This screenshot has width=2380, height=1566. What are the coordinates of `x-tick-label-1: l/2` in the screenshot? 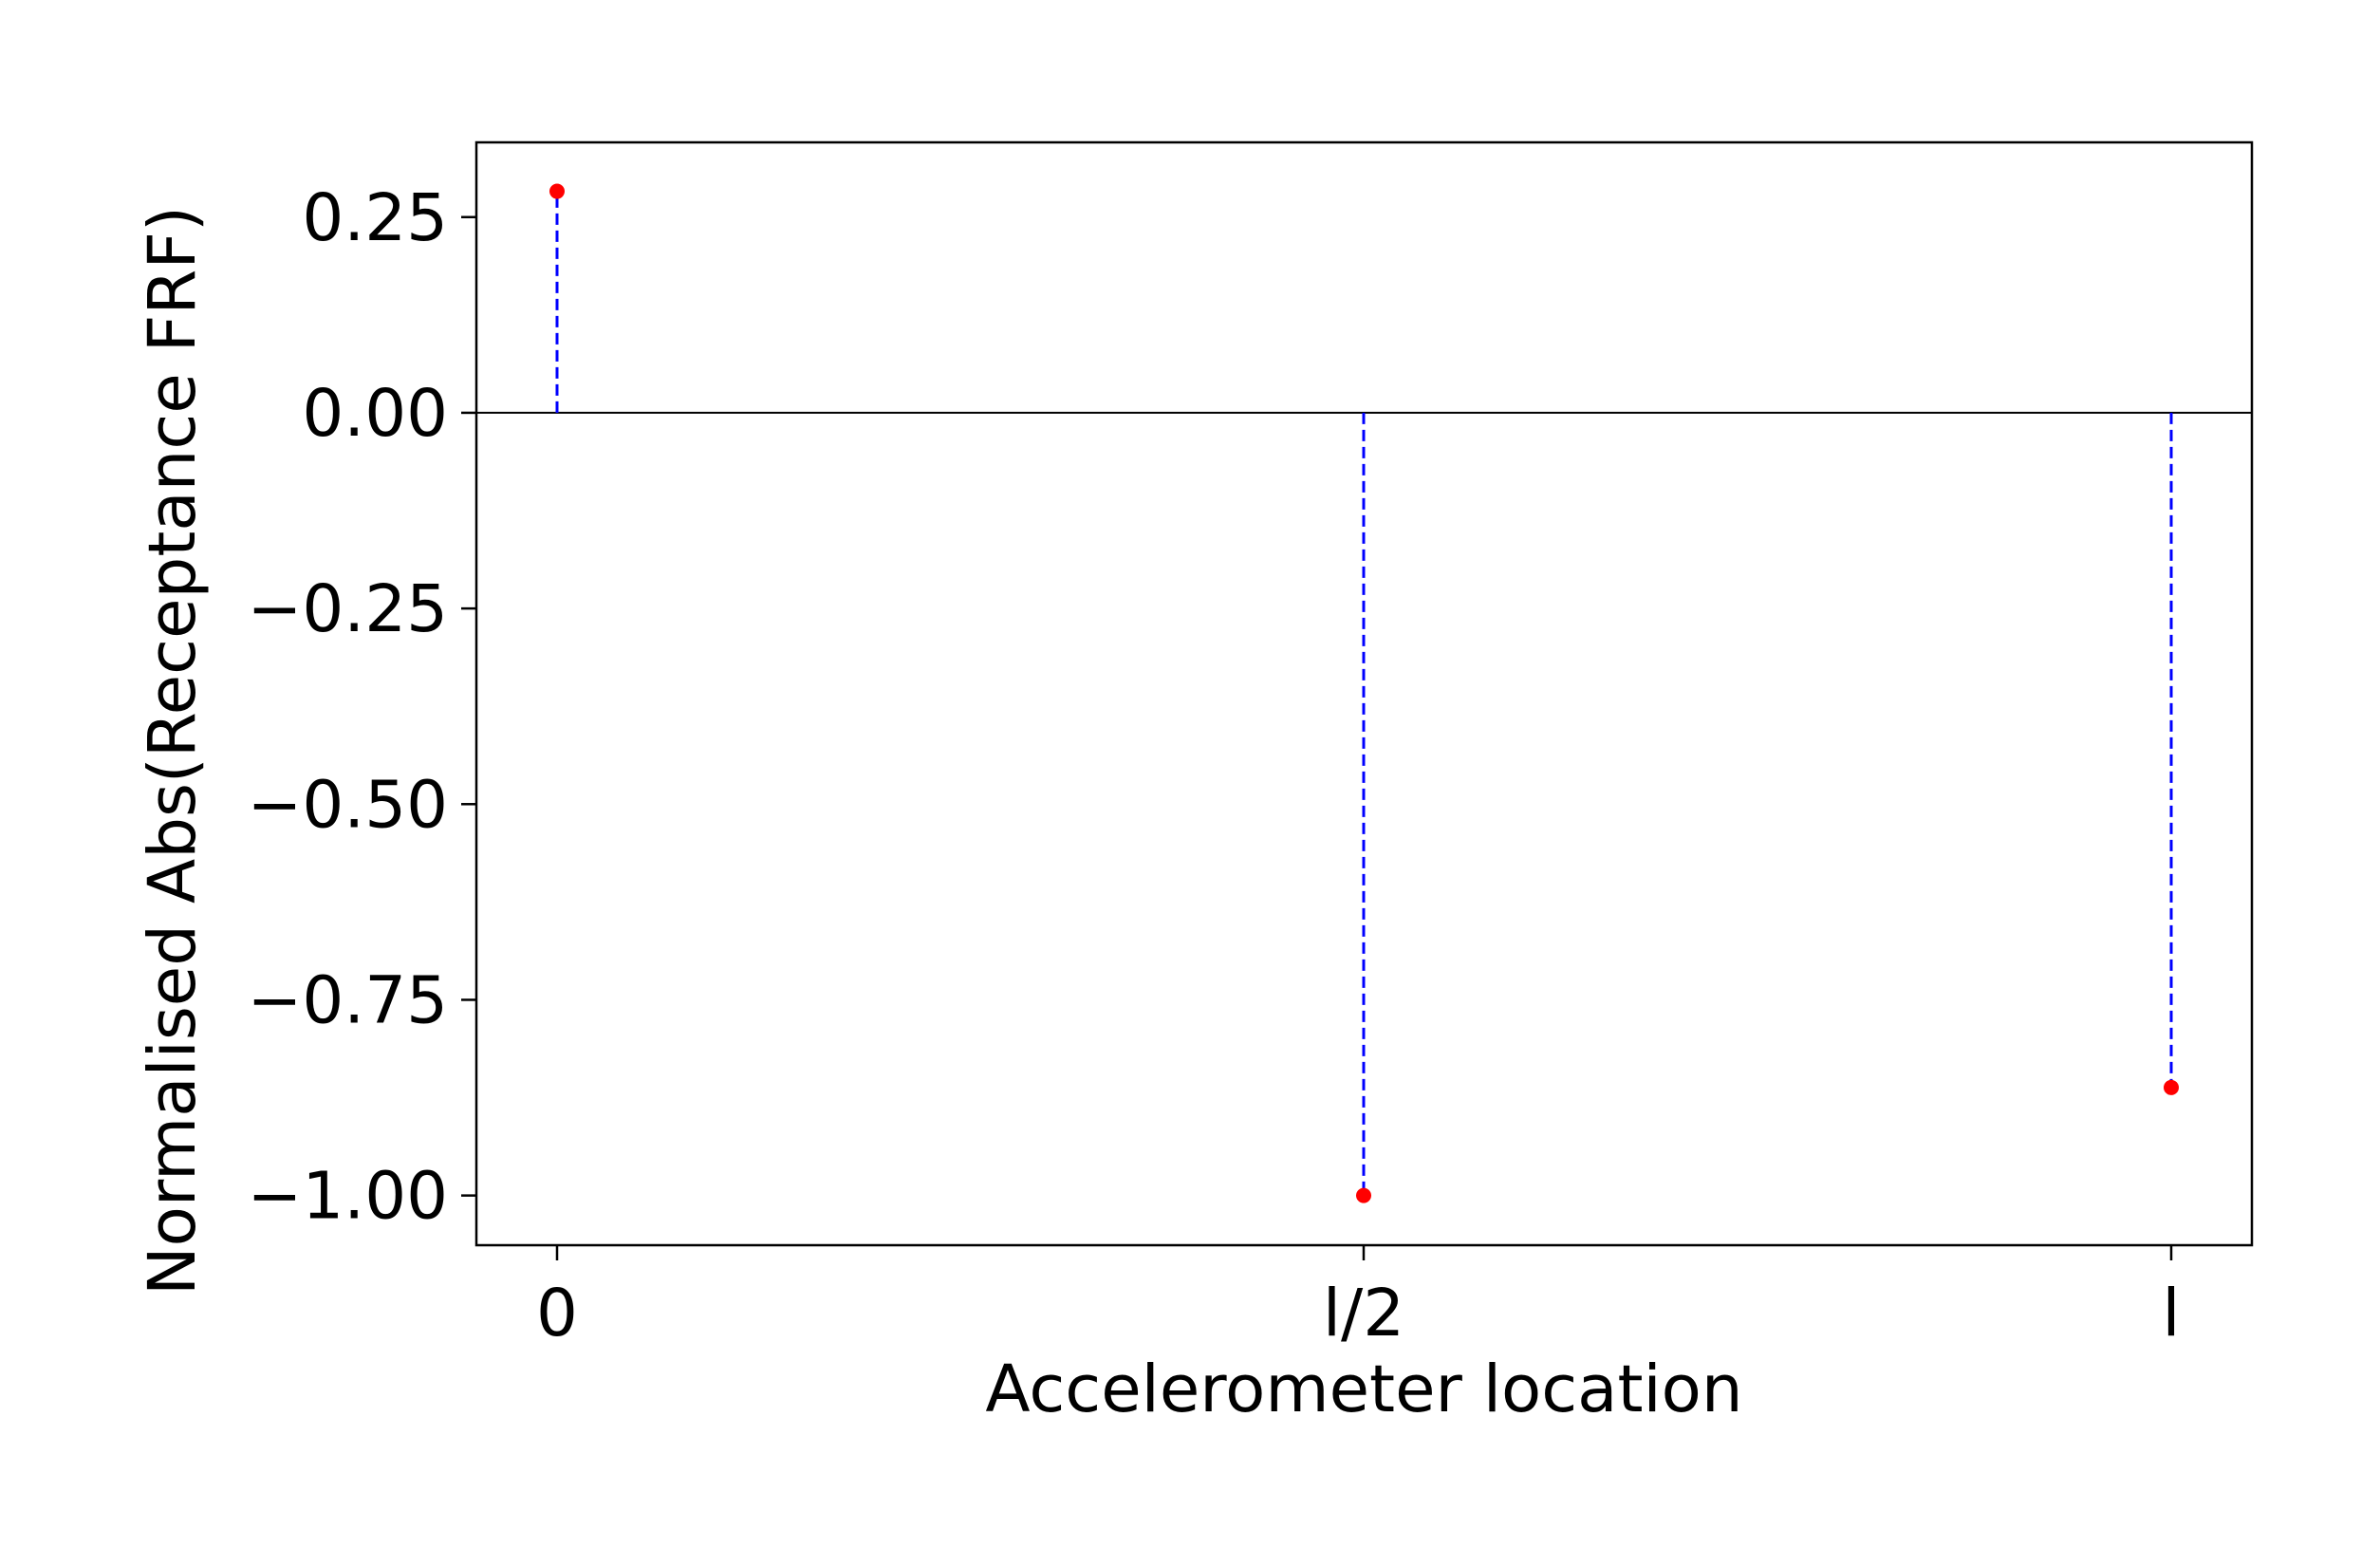 It's located at (1363, 1314).